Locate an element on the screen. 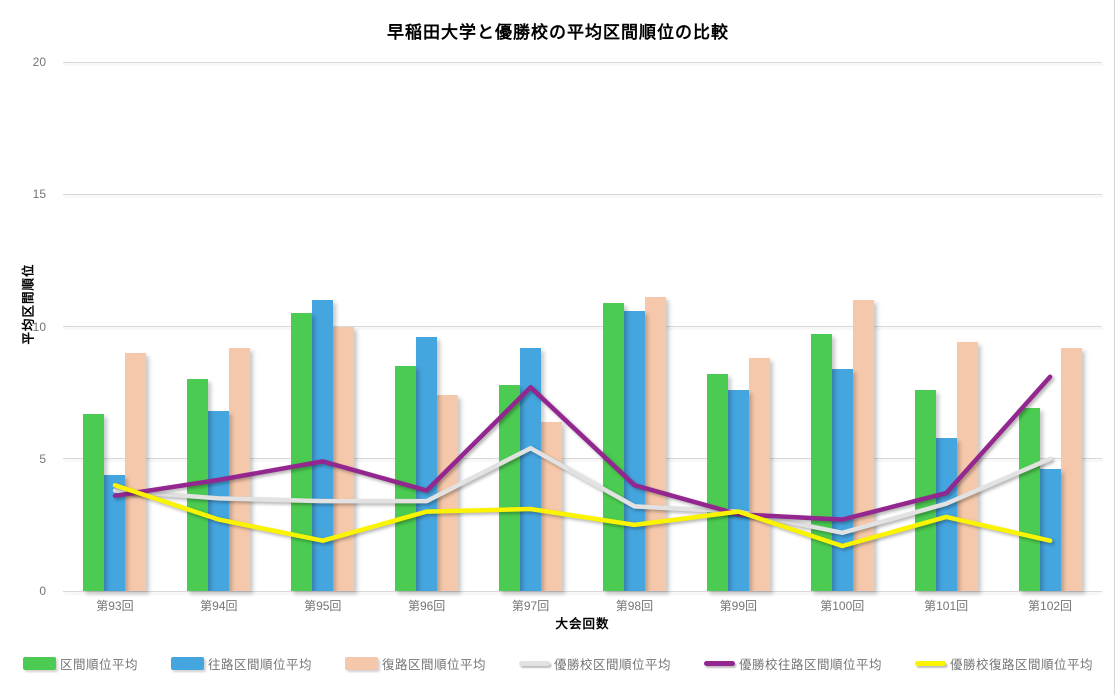 The image size is (1116, 695). x-tick-label: 第96回 is located at coordinates (426, 606).